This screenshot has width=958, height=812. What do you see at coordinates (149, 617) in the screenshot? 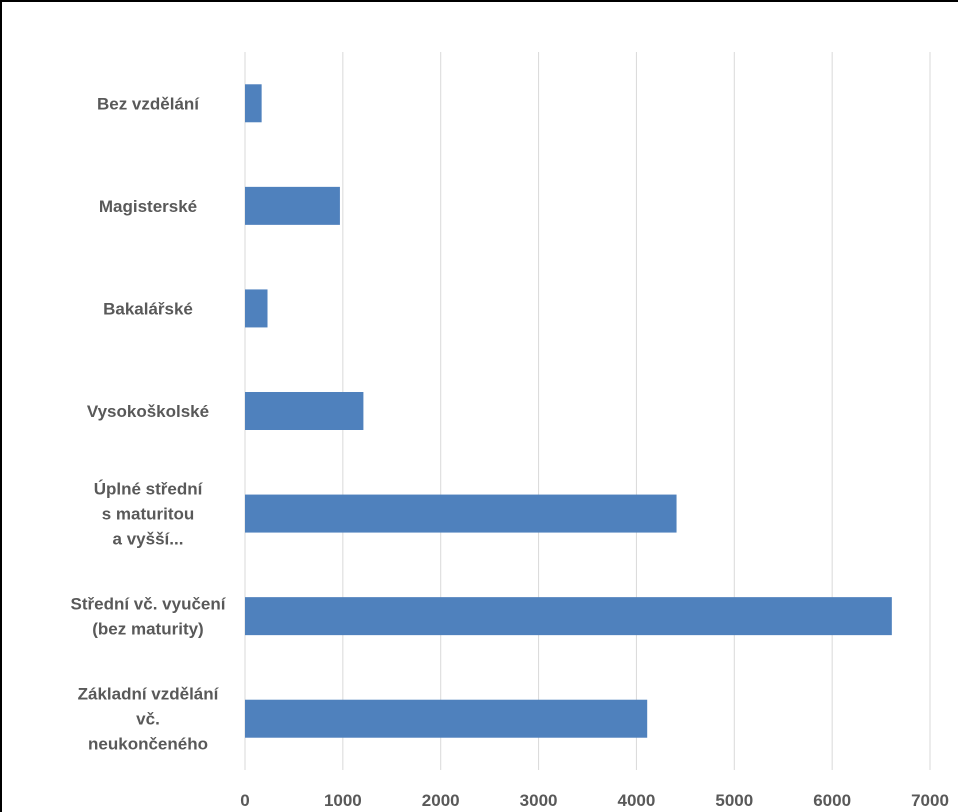
I see `category-label: Střední vč. vyučení (bez maturity)` at bounding box center [149, 617].